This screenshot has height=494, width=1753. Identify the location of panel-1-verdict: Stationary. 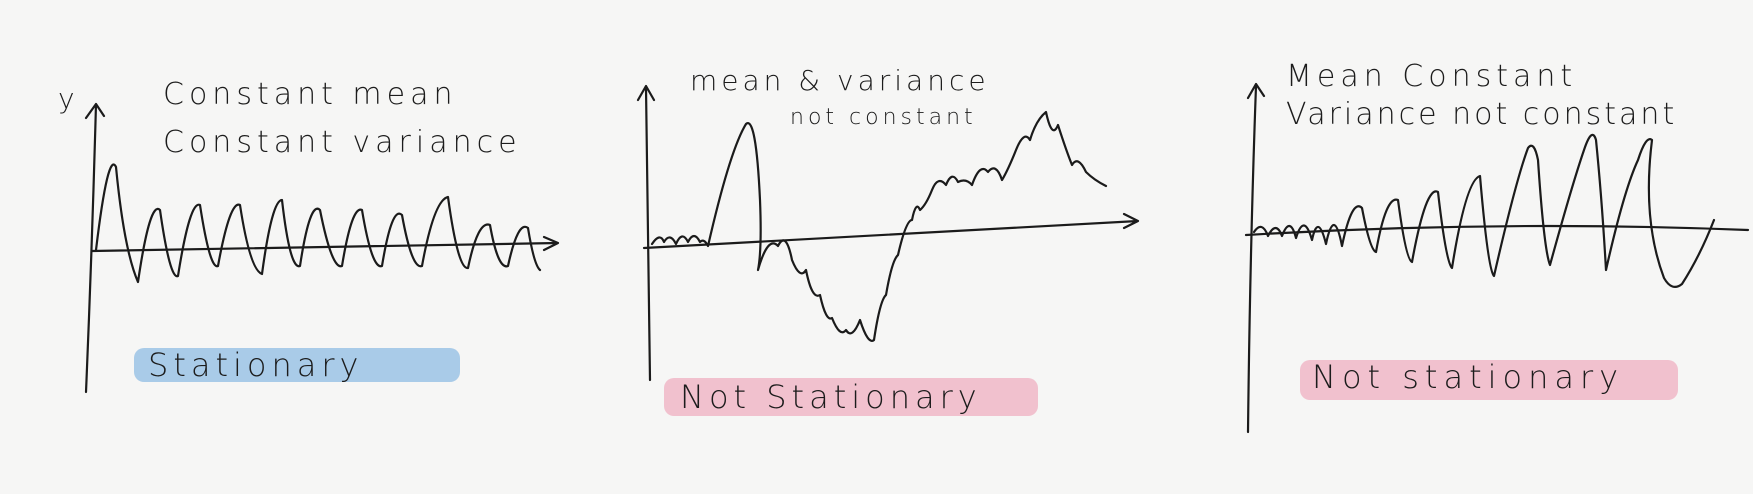
(255, 365).